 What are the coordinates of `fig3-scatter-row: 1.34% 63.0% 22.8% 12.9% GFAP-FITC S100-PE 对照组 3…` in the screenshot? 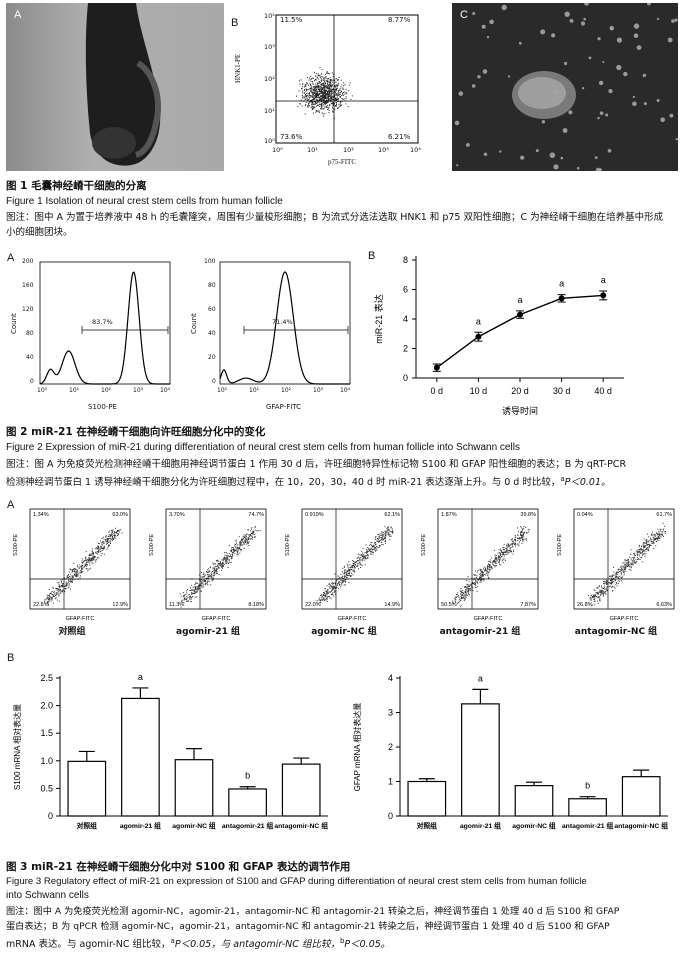 It's located at (342, 575).